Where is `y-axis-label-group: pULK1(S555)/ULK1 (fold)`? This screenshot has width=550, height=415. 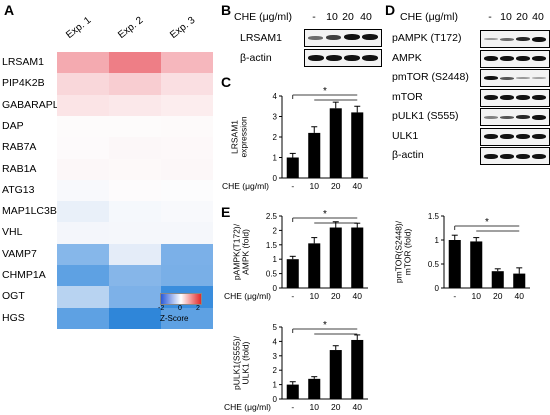 y-axis-label-group: pULK1(S555)/ULK1 (fold) is located at coordinates (241, 362).